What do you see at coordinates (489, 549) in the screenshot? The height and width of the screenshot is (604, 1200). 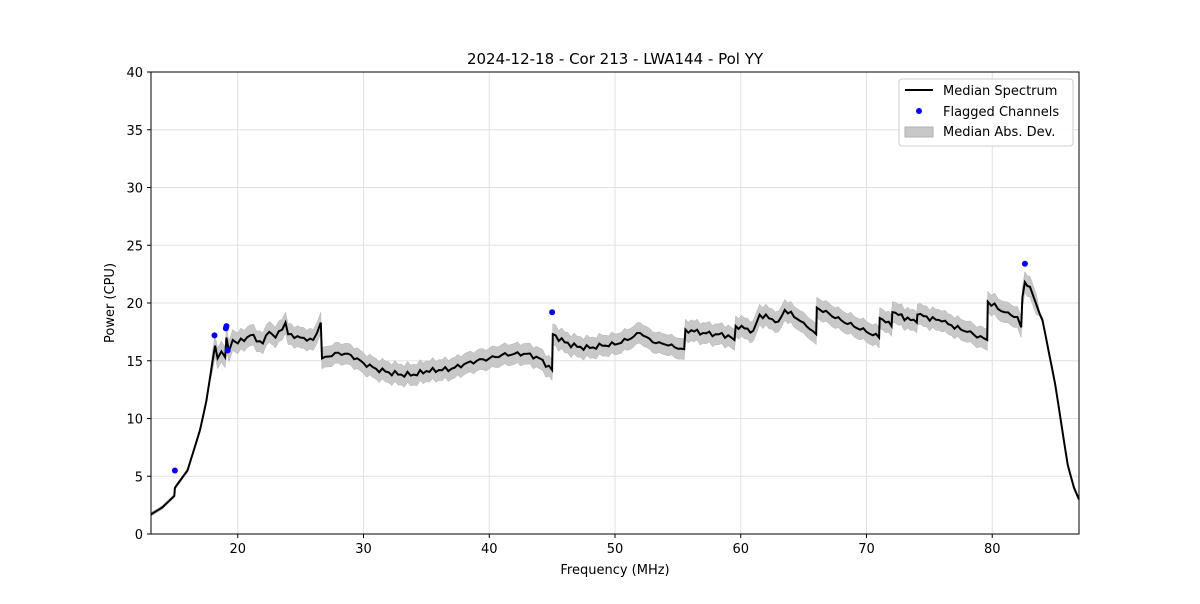 I see `x-tick-label: 40` at bounding box center [489, 549].